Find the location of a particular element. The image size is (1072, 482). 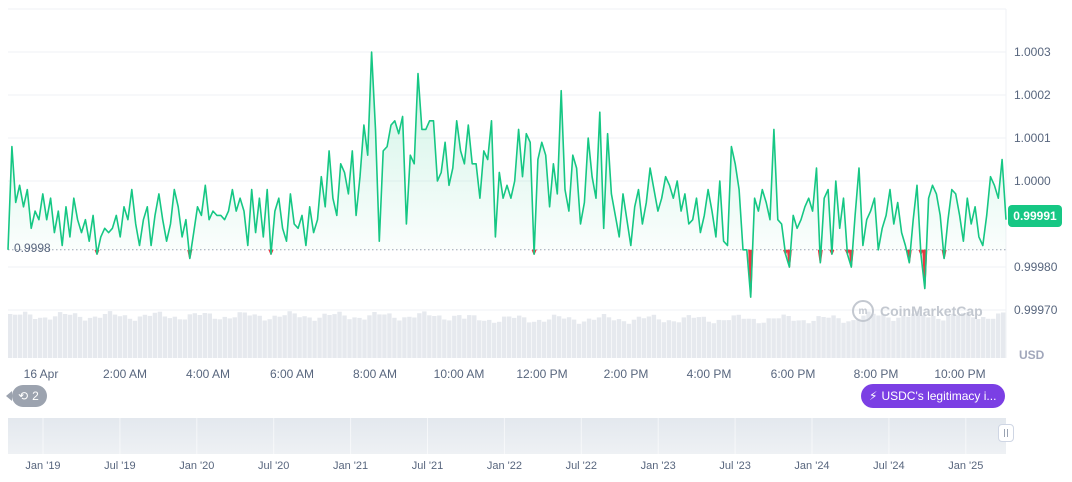

navigator-range is located at coordinates (507, 436).